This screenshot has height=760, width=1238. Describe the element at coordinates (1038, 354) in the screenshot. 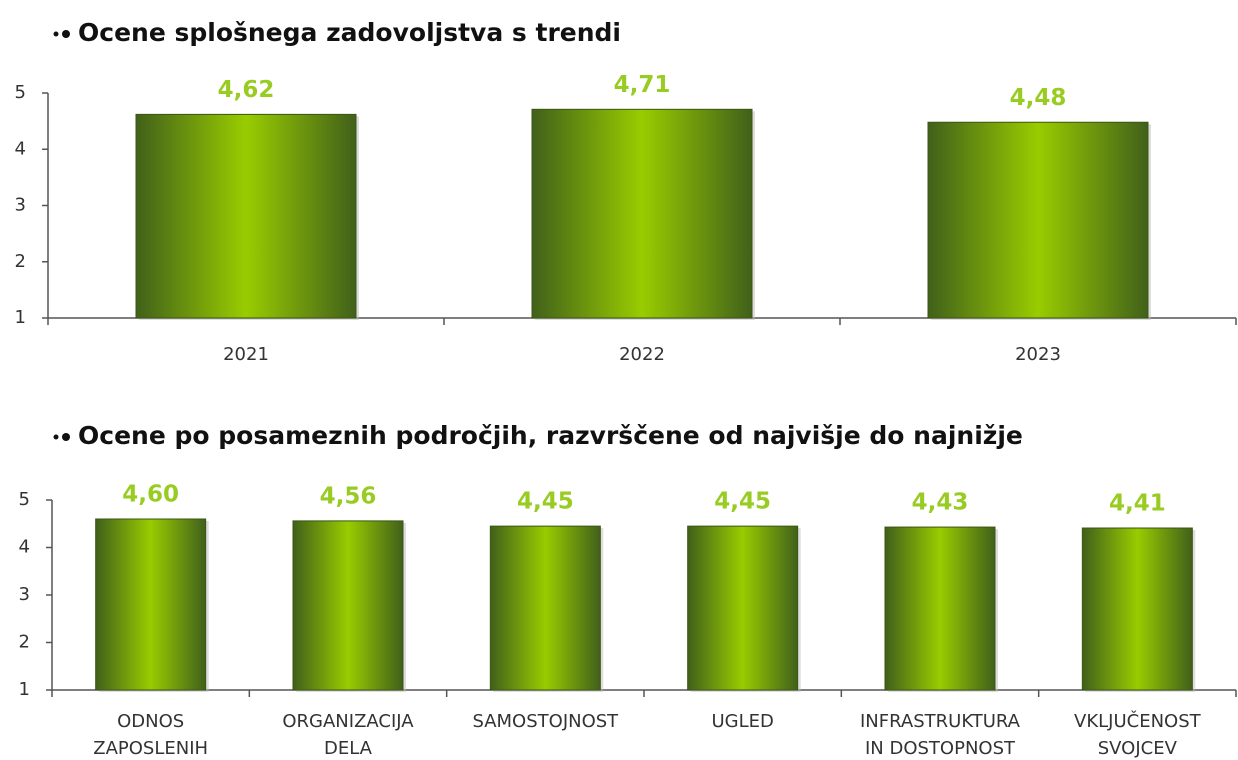

I see `x-tick-label: 2023` at that location.